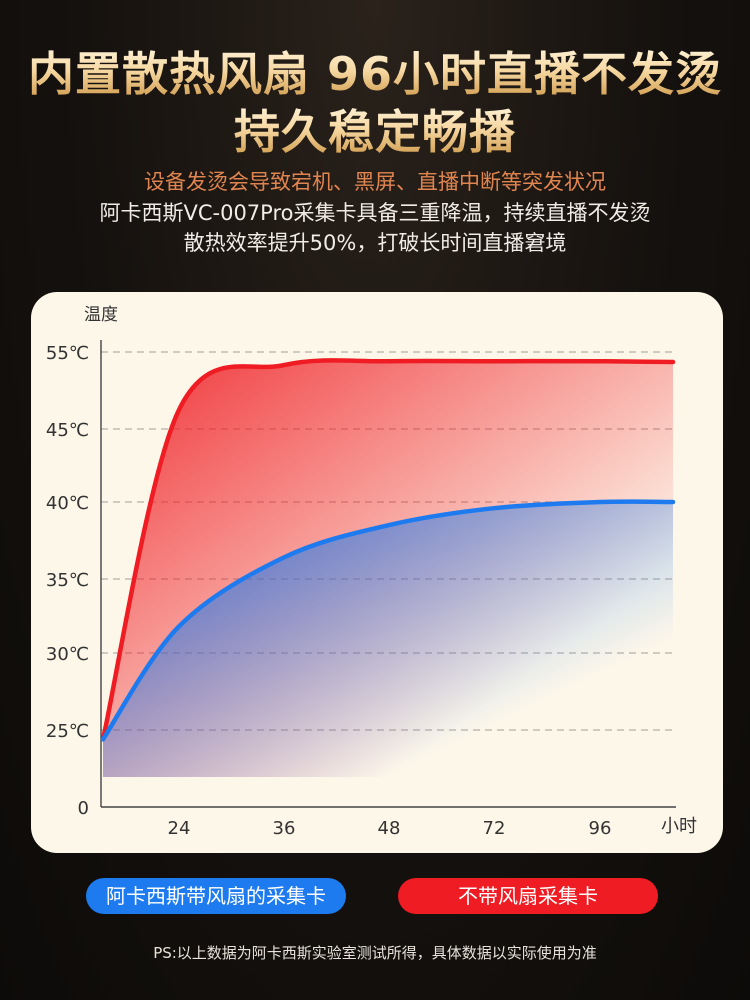  Describe the element at coordinates (216, 896) in the screenshot. I see `legend-fan-card: 阿卡西斯带风扇的采集卡` at that location.